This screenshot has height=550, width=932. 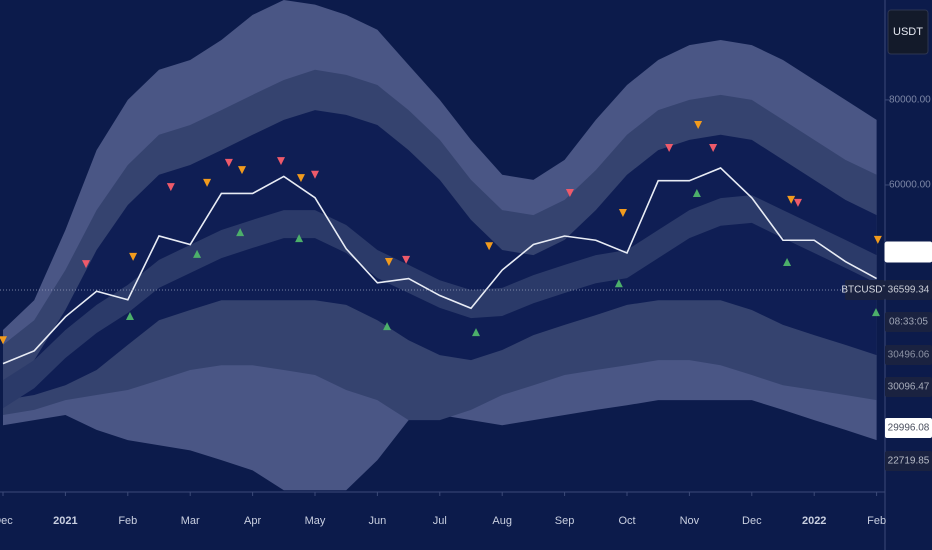 I want to click on price-tag: 08:33:05, so click(x=908, y=322).